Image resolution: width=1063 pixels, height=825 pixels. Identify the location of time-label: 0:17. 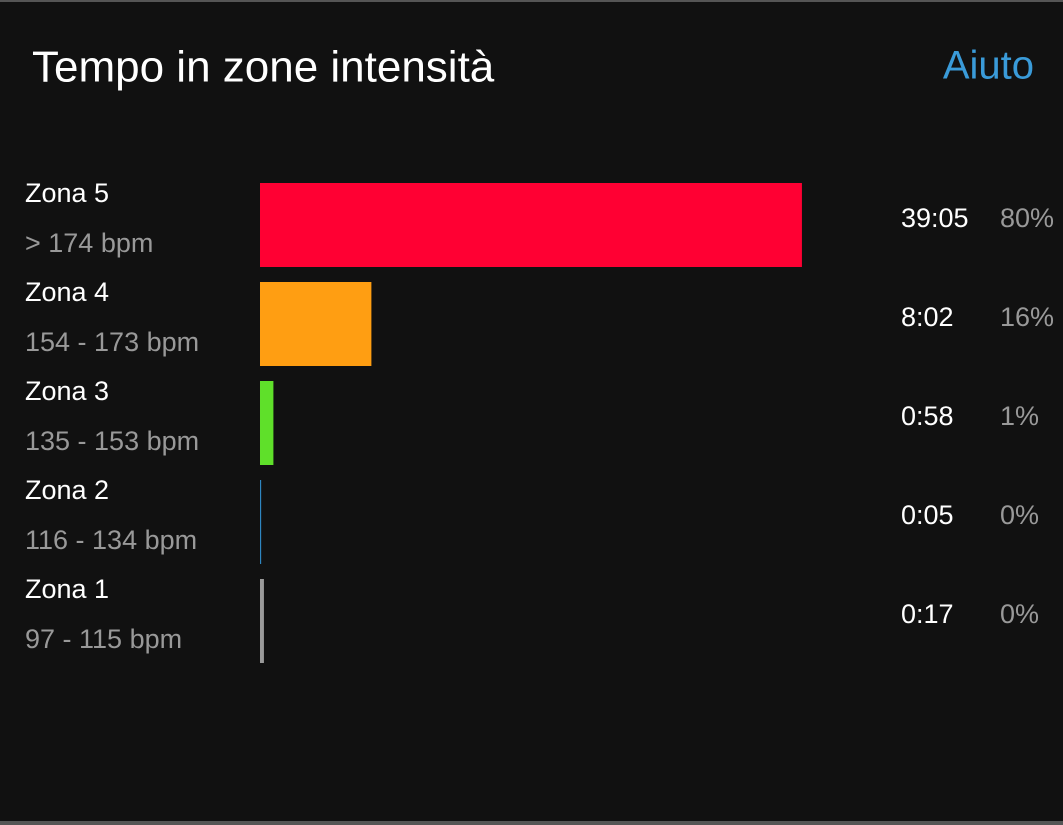
(927, 614).